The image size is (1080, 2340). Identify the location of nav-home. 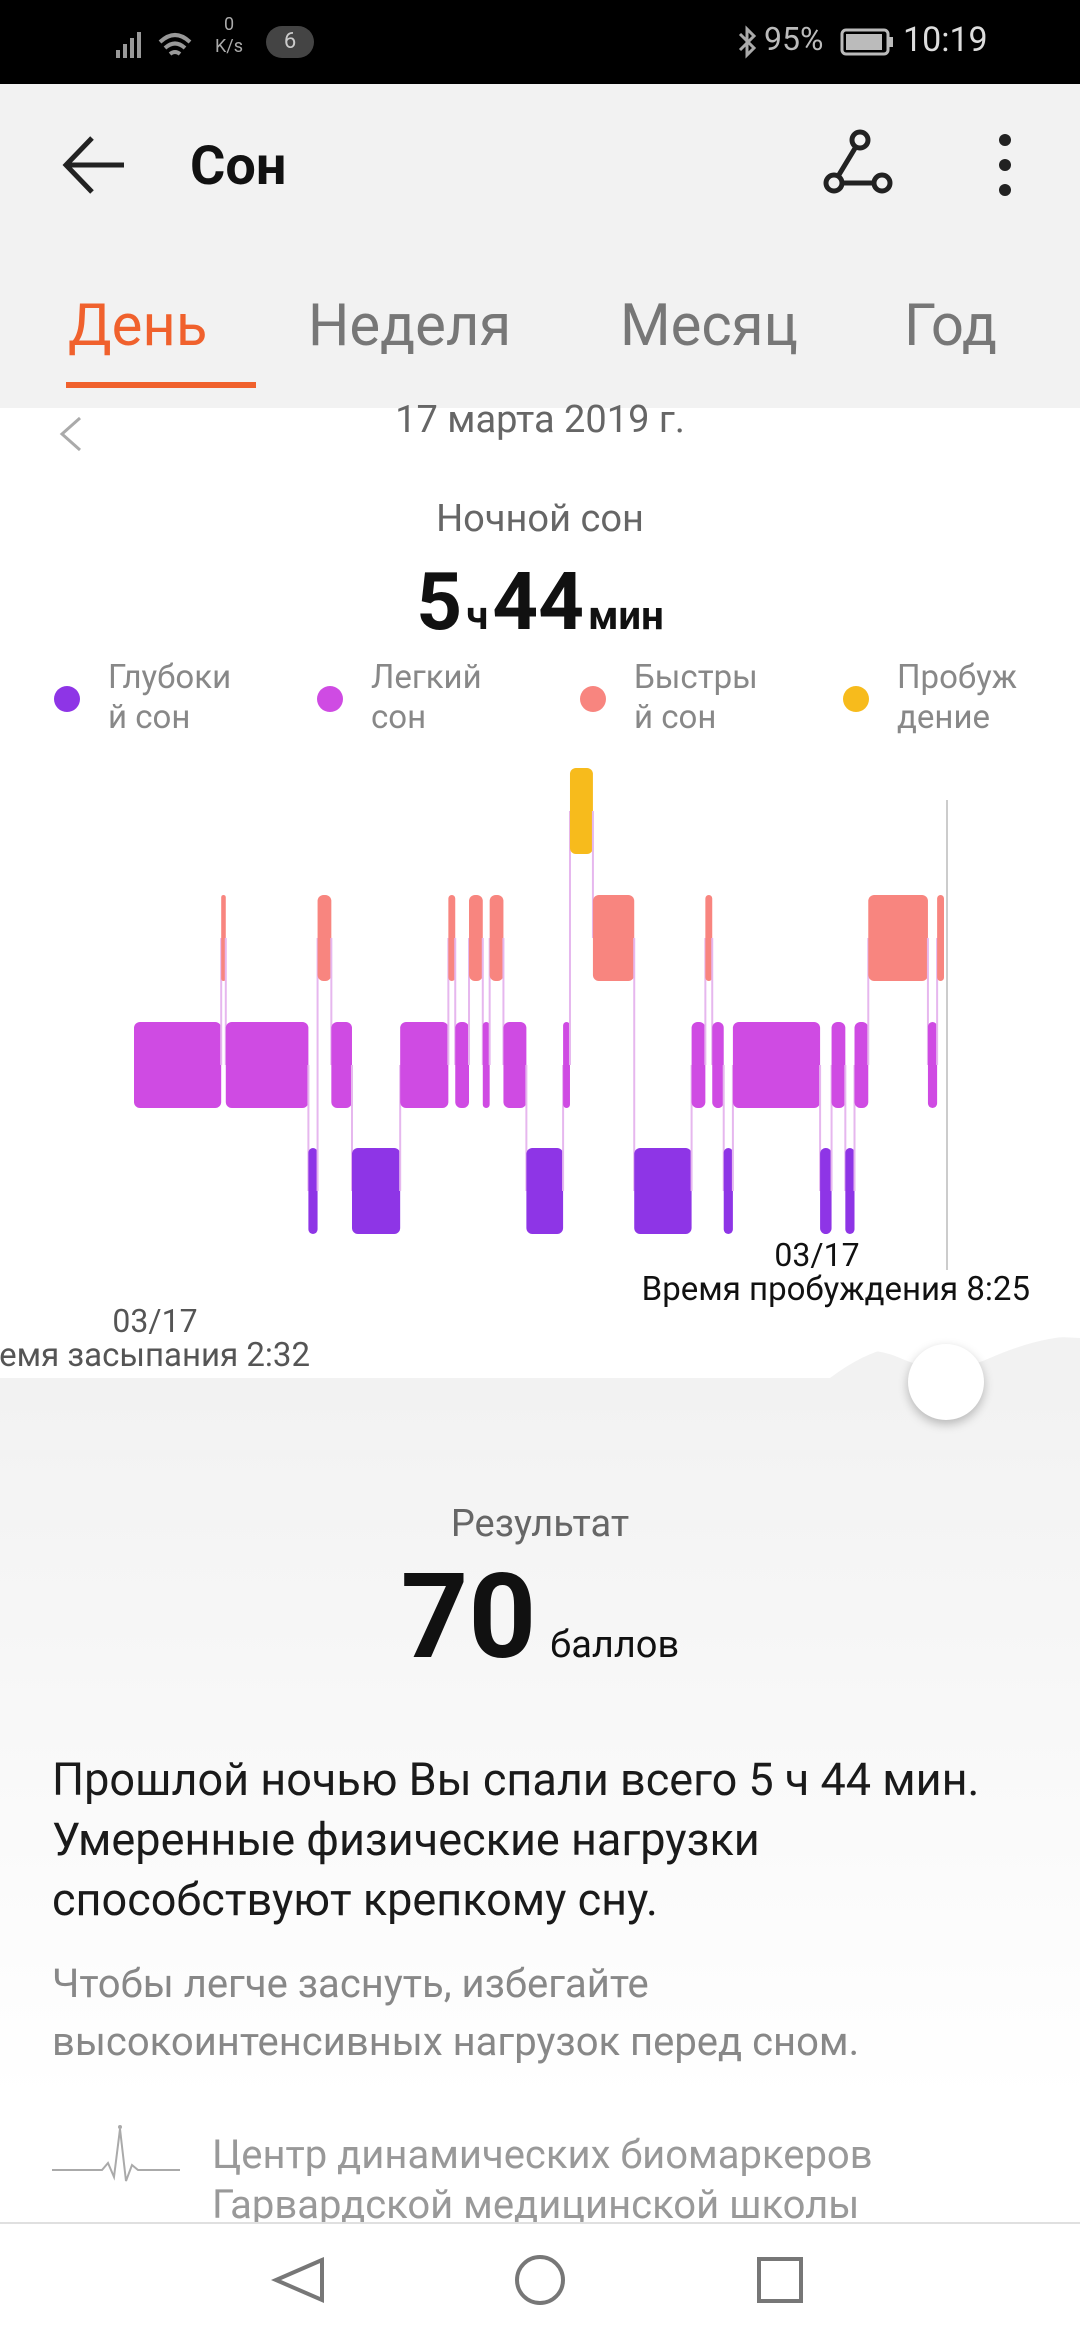
(540, 2280).